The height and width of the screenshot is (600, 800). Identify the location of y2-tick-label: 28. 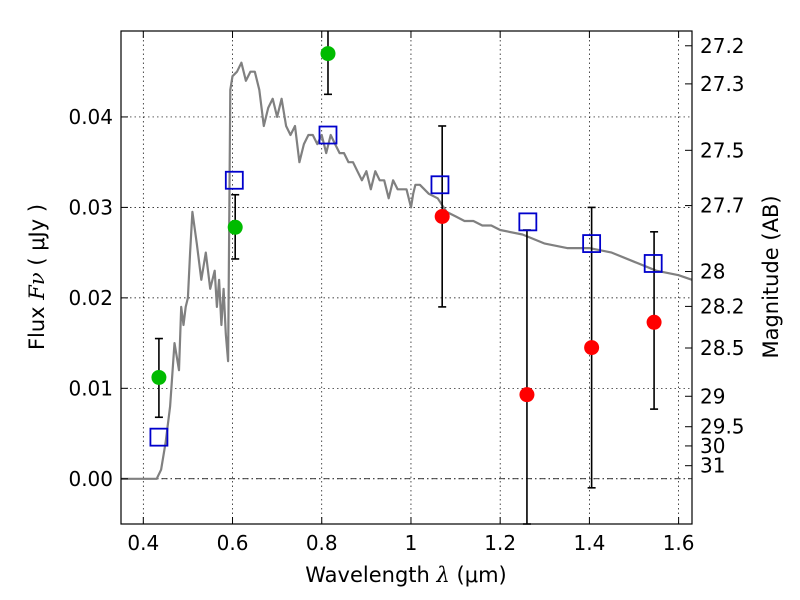
(712, 272).